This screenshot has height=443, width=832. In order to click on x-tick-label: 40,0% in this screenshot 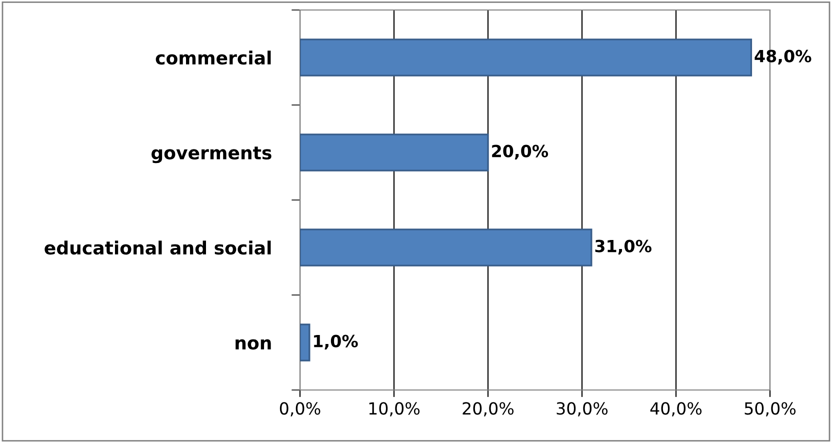, I will do `click(676, 409)`.